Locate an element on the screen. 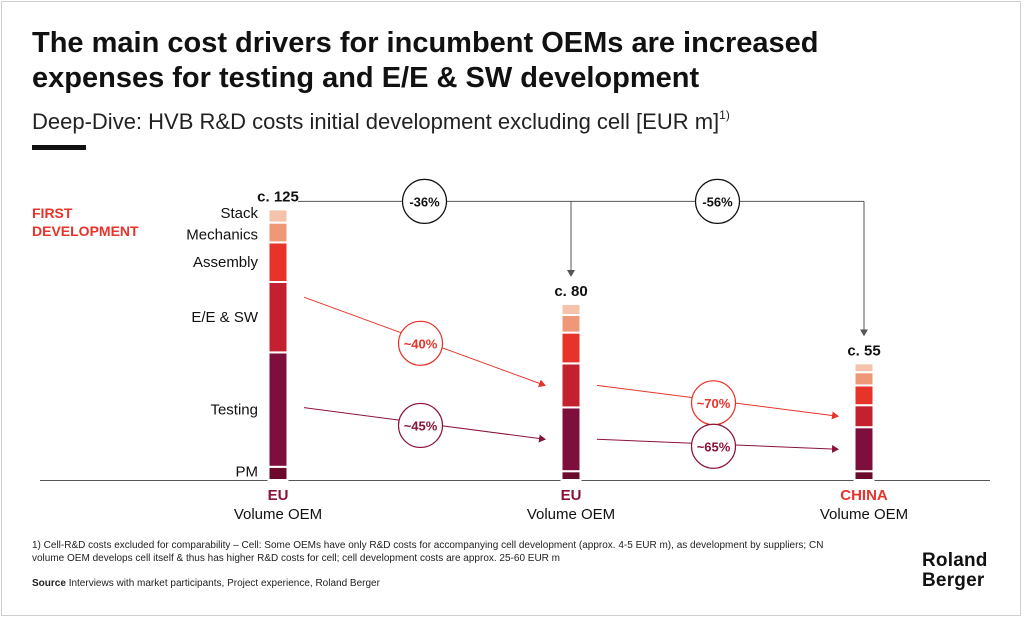 Image resolution: width=1024 pixels, height=619 pixels. source-label: Source is located at coordinates (49, 583).